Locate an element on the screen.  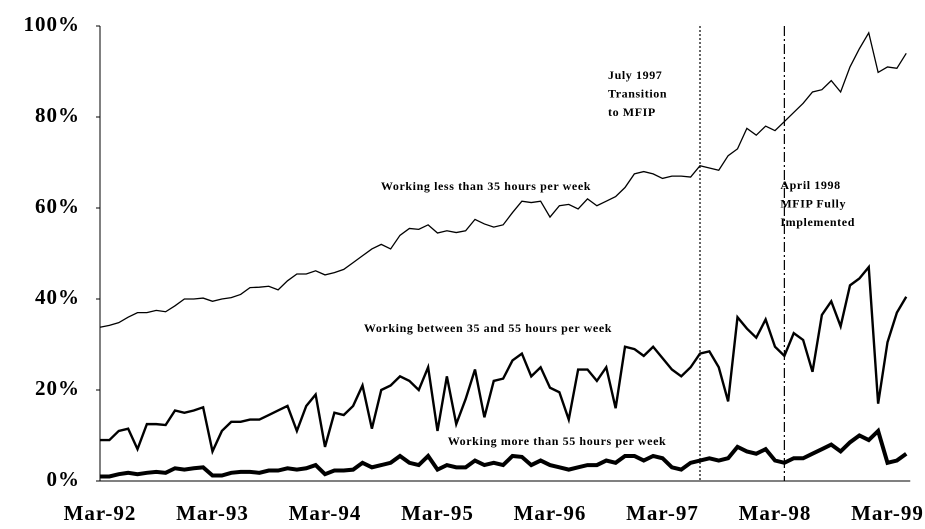
series-label: Working more than 55 hours per week is located at coordinates (557, 441).